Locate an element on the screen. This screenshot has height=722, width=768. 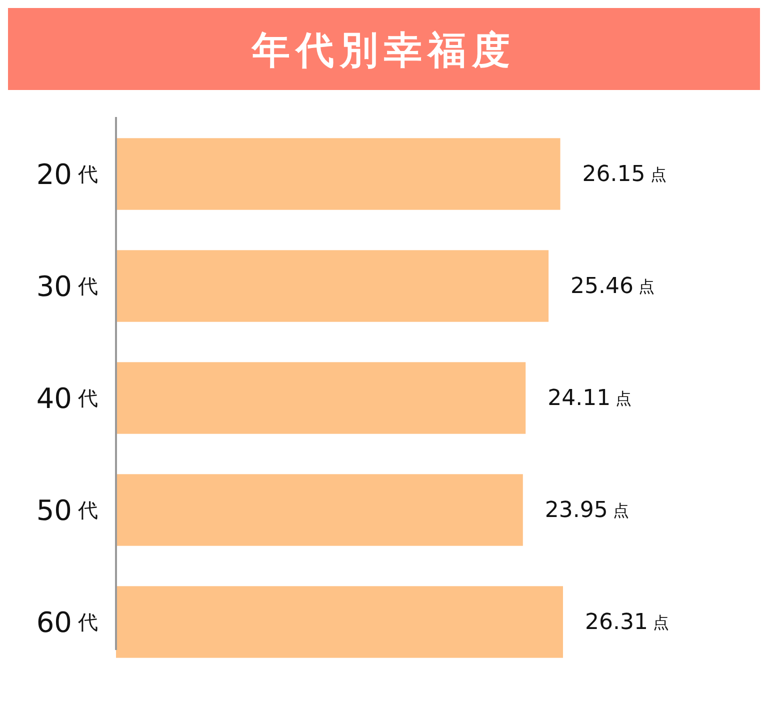
data-label: 26.15 点 is located at coordinates (624, 174).